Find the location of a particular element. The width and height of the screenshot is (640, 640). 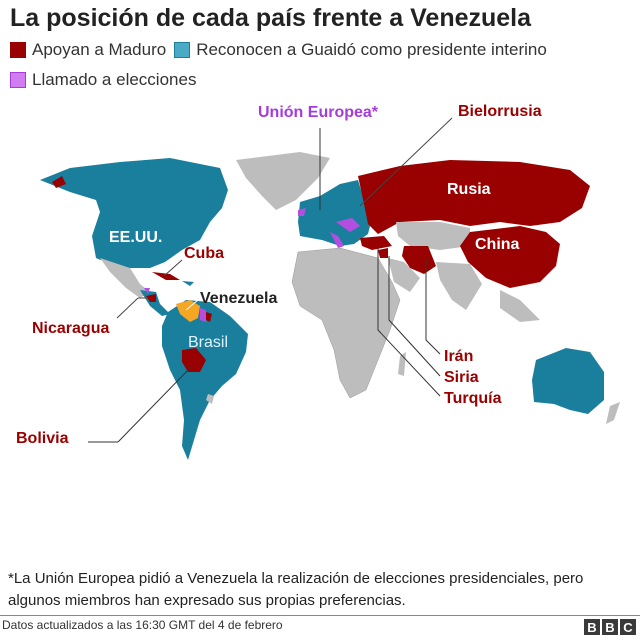

syria-country is located at coordinates (383, 253).